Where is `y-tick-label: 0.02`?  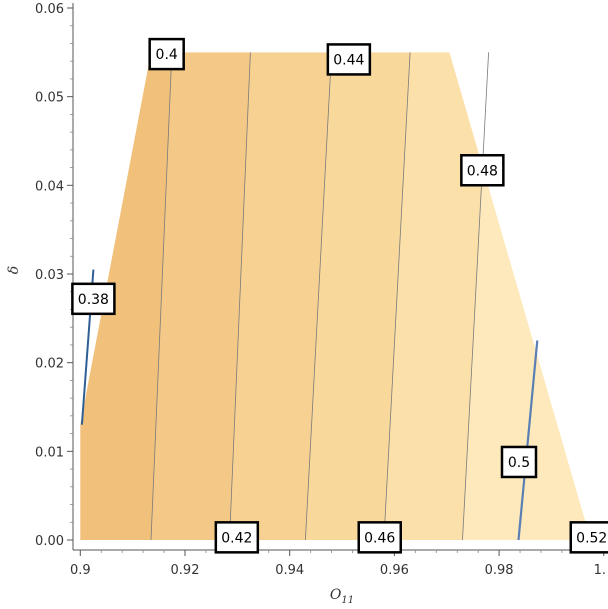 y-tick-label: 0.02 is located at coordinates (49, 364).